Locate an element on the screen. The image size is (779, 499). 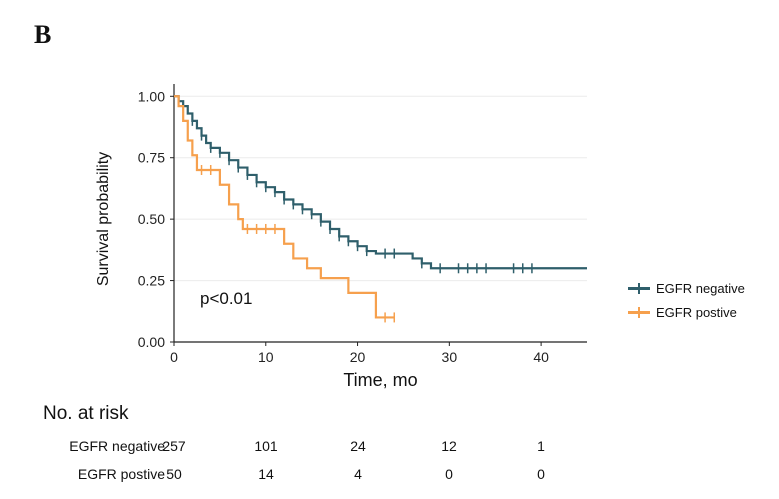
y-tick-label: 0.50 is located at coordinates (151, 219).